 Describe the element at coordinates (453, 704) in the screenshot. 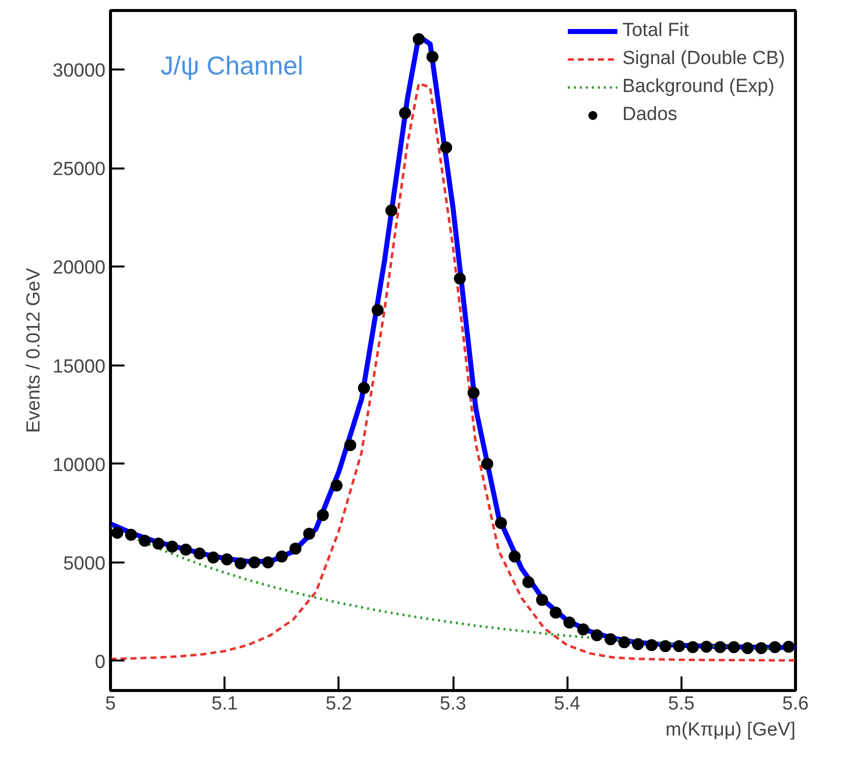

I see `x-tick-label: 5.3` at that location.